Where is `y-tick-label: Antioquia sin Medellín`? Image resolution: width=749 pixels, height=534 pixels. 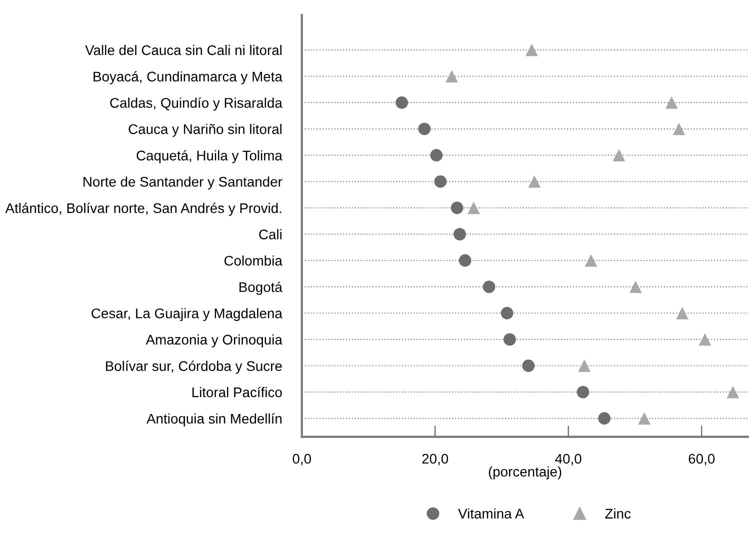 y-tick-label: Antioquia sin Medellín is located at coordinates (214, 419).